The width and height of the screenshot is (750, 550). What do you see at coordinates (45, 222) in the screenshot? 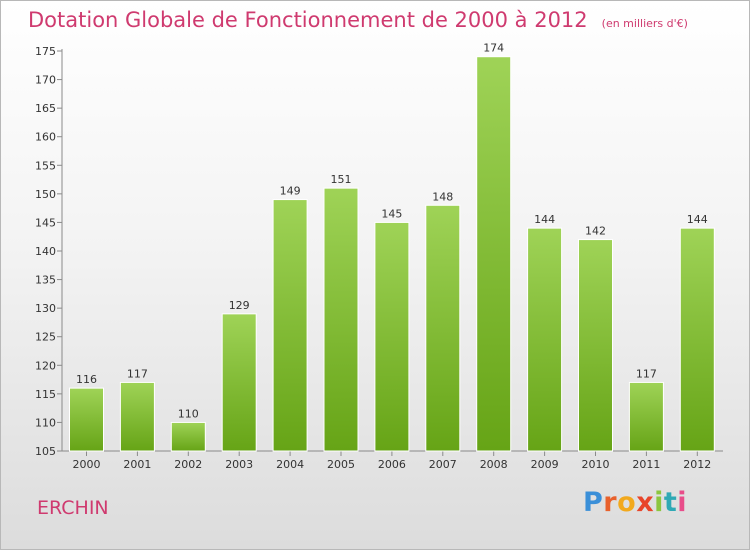
I see `y-tick-label: 145` at bounding box center [45, 222].